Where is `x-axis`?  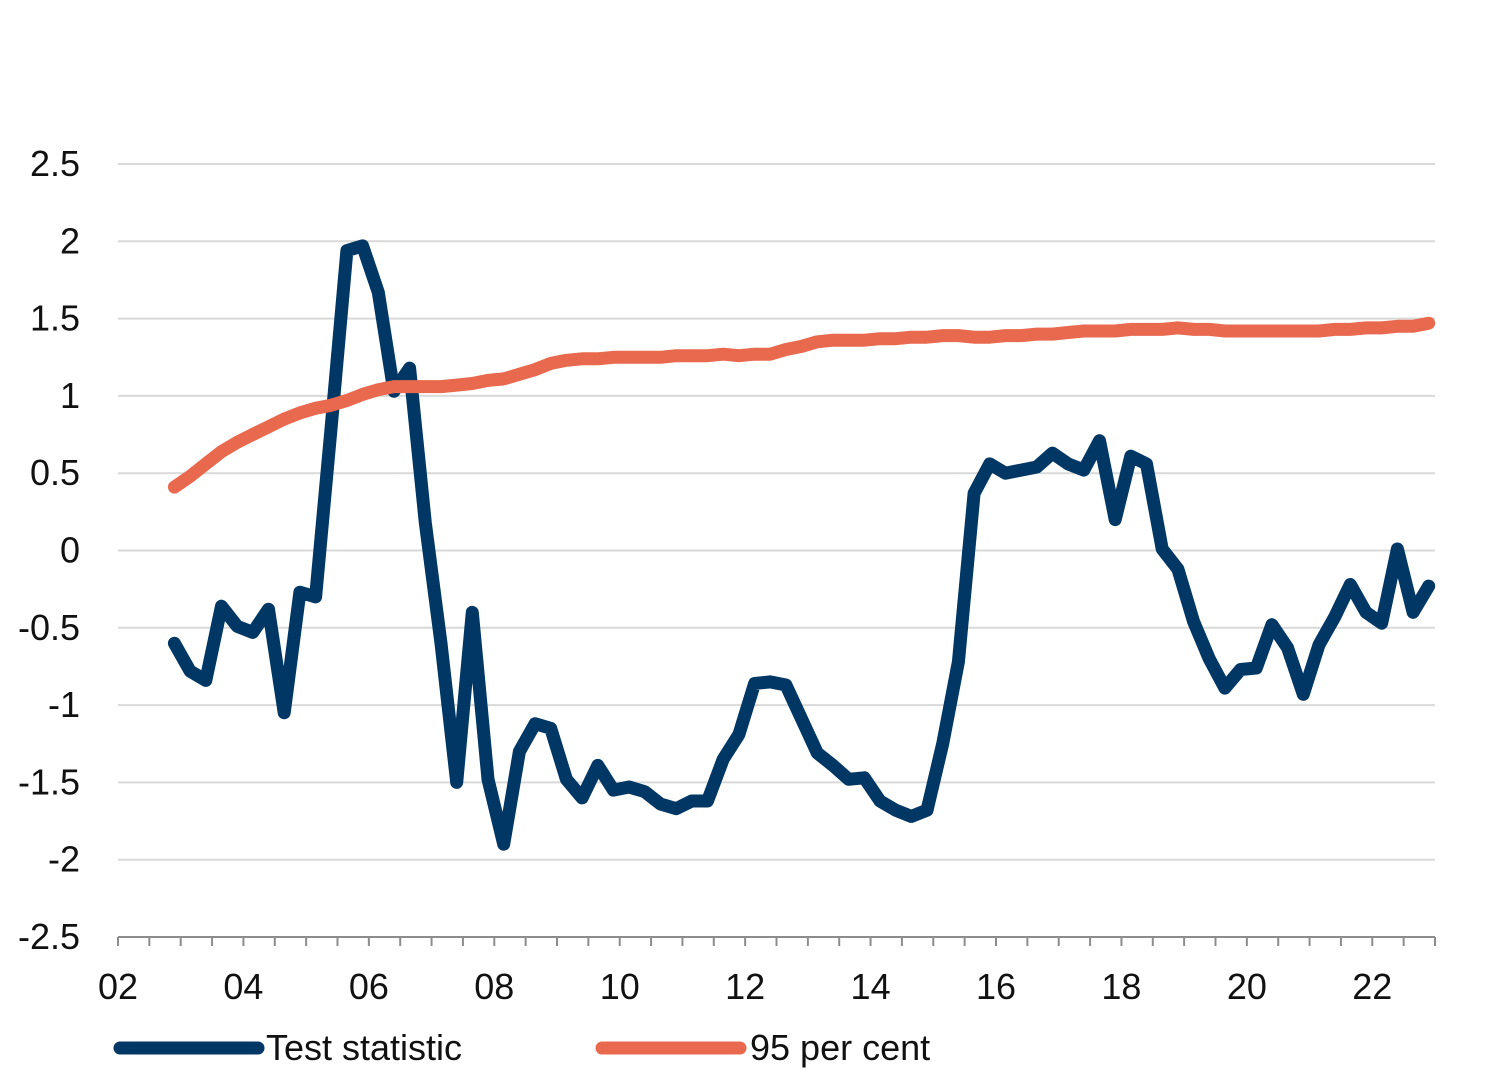
x-axis is located at coordinates (776, 941).